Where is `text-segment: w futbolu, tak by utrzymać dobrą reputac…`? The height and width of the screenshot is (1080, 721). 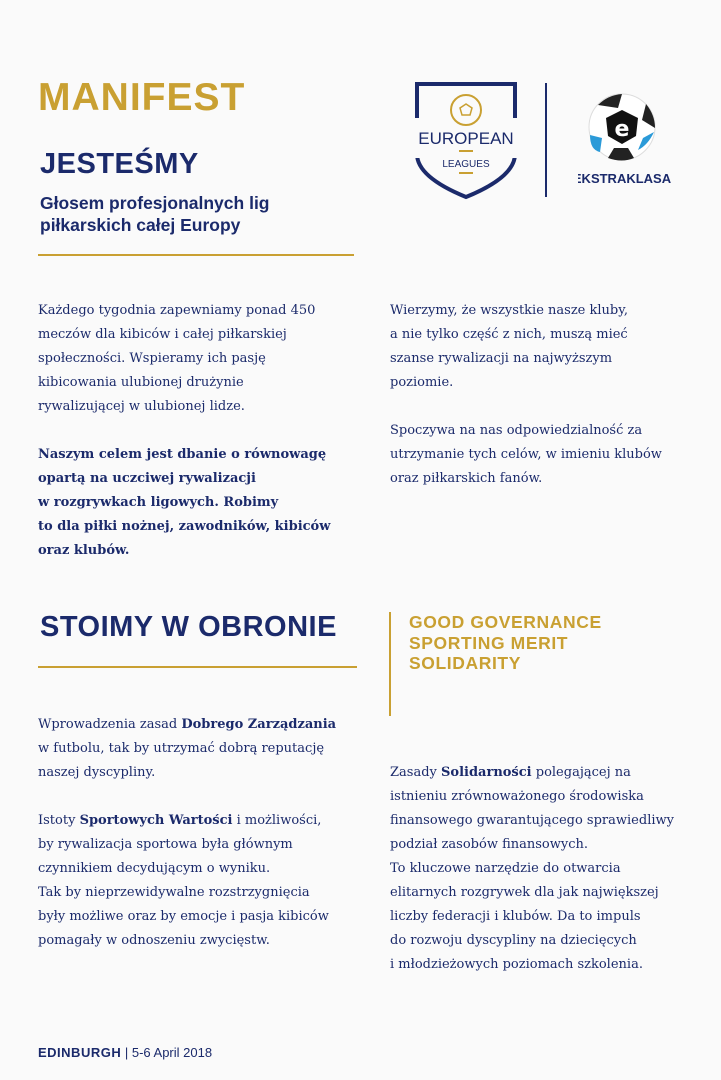
text-segment: w futbolu, tak by utrzymać dobrą reputac… is located at coordinates (181, 748).